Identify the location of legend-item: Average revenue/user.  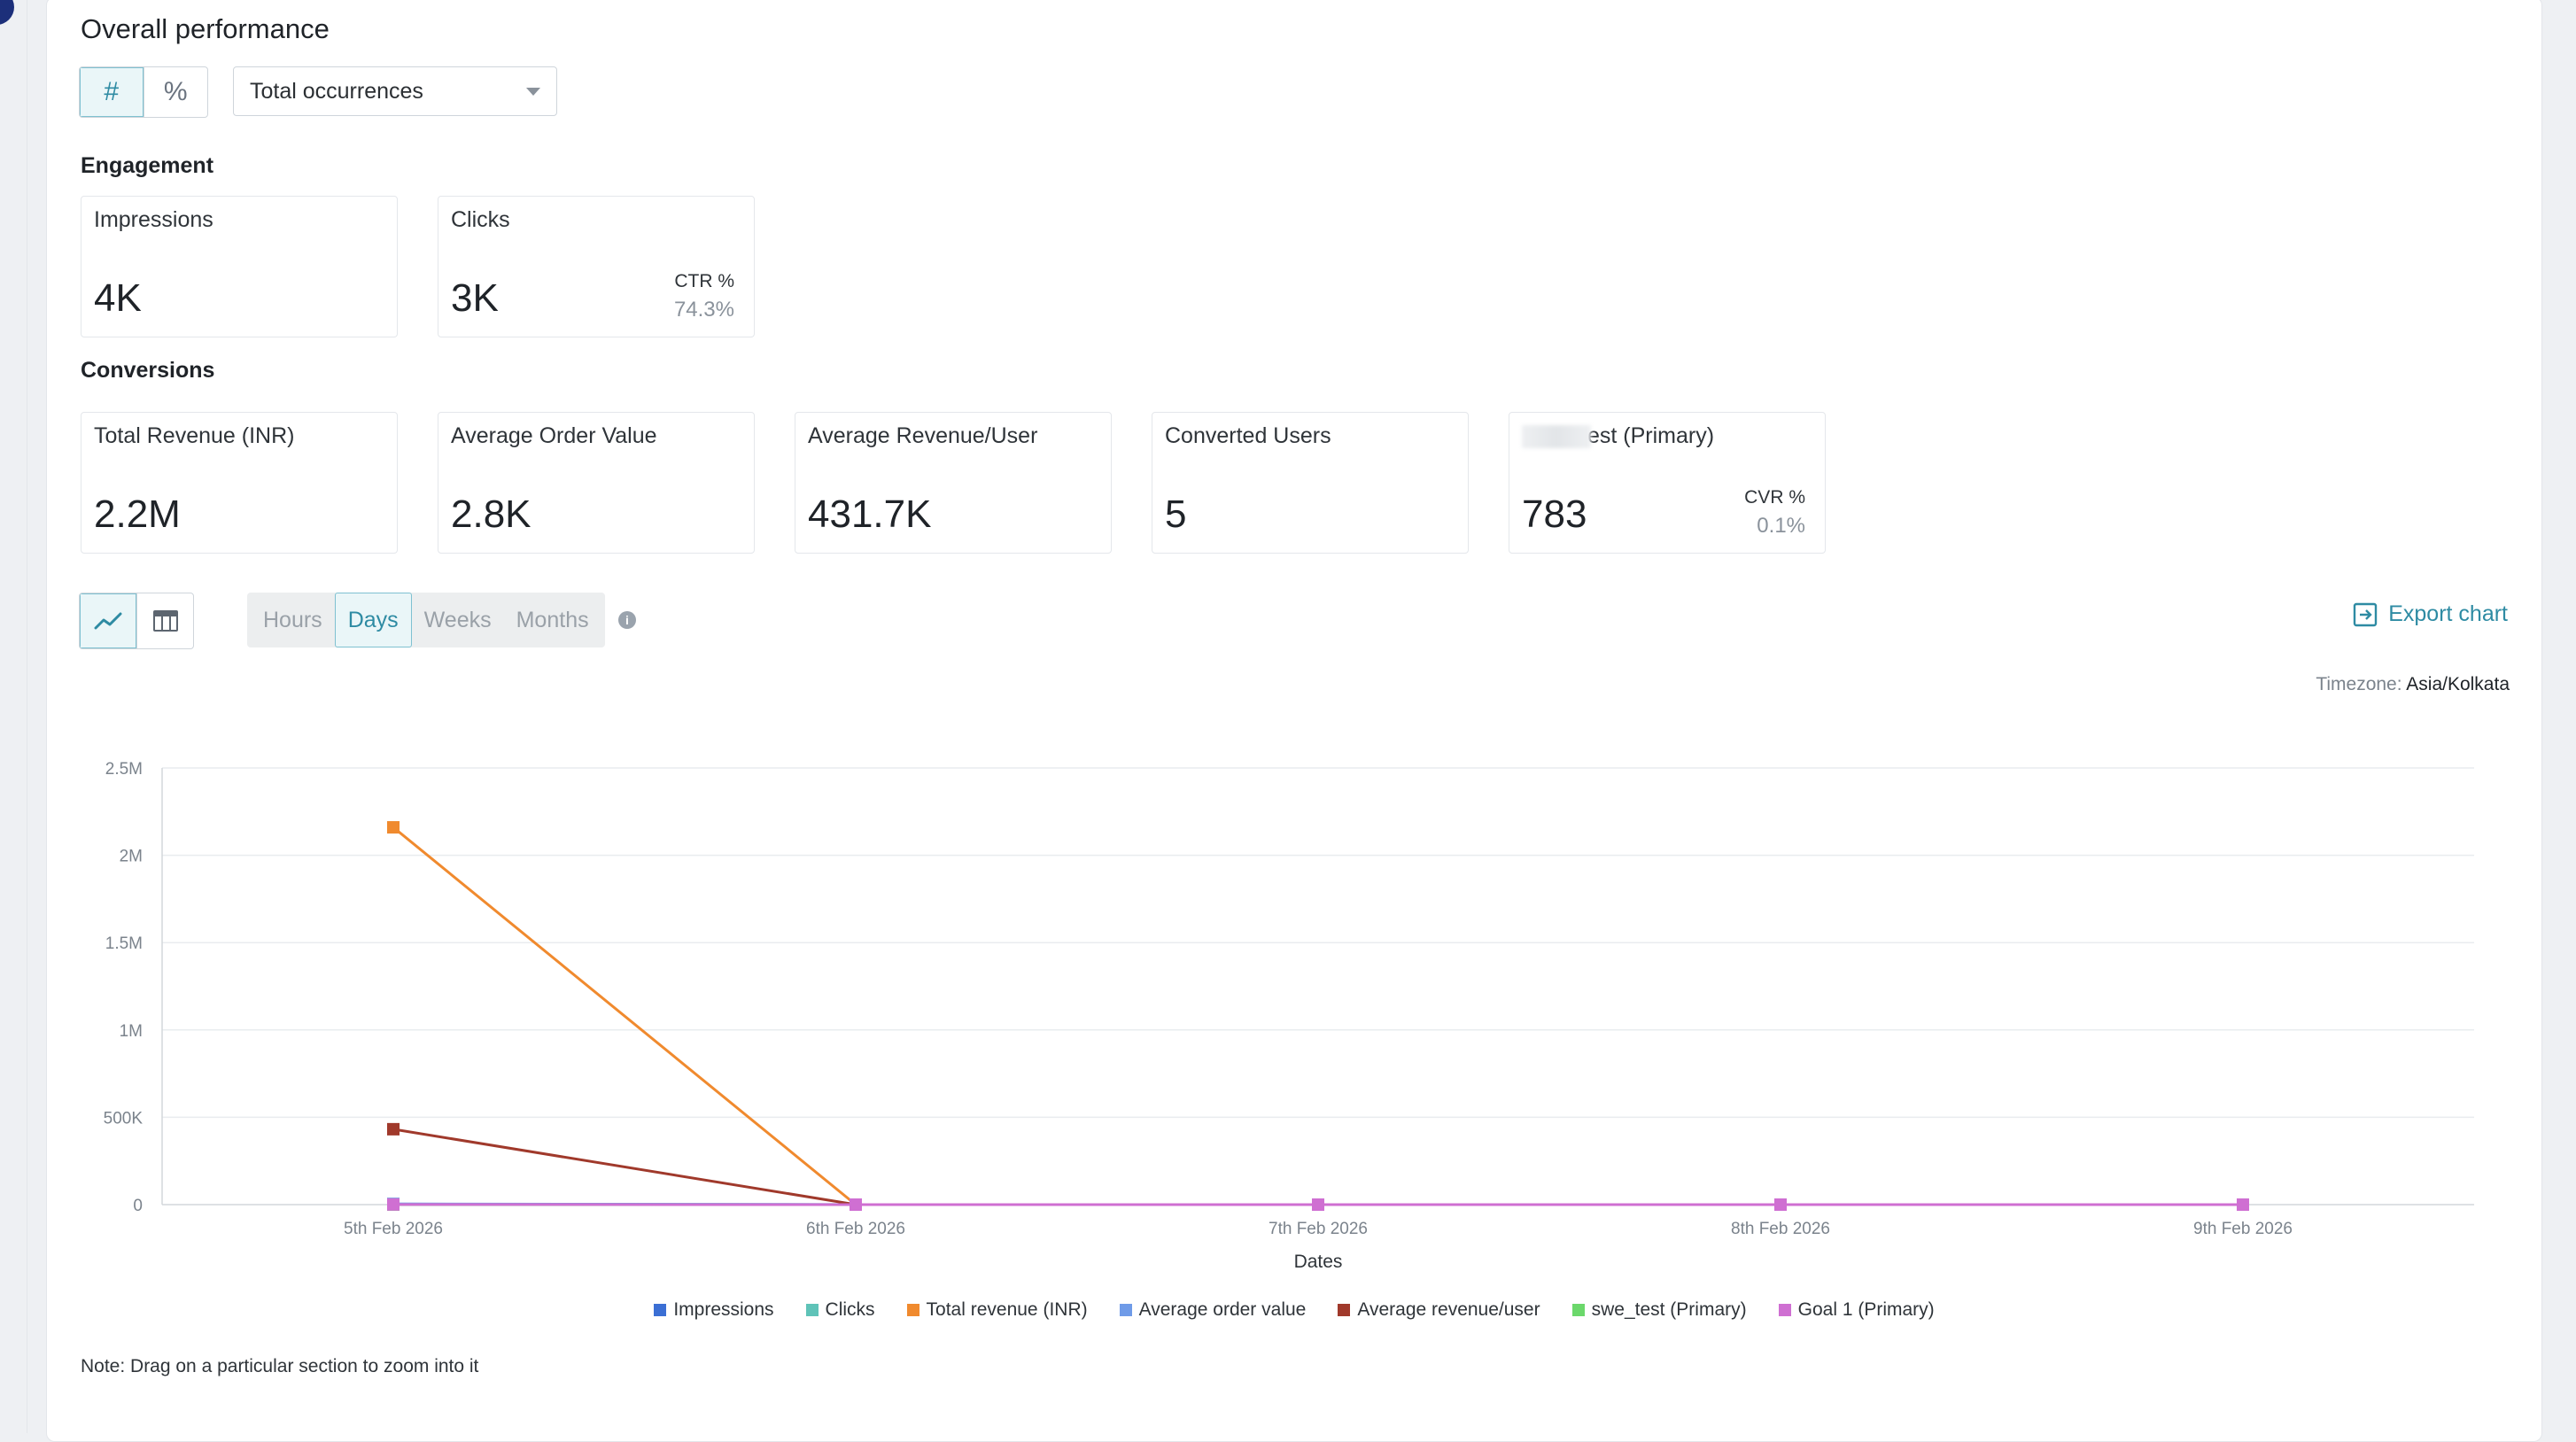
(1439, 1310).